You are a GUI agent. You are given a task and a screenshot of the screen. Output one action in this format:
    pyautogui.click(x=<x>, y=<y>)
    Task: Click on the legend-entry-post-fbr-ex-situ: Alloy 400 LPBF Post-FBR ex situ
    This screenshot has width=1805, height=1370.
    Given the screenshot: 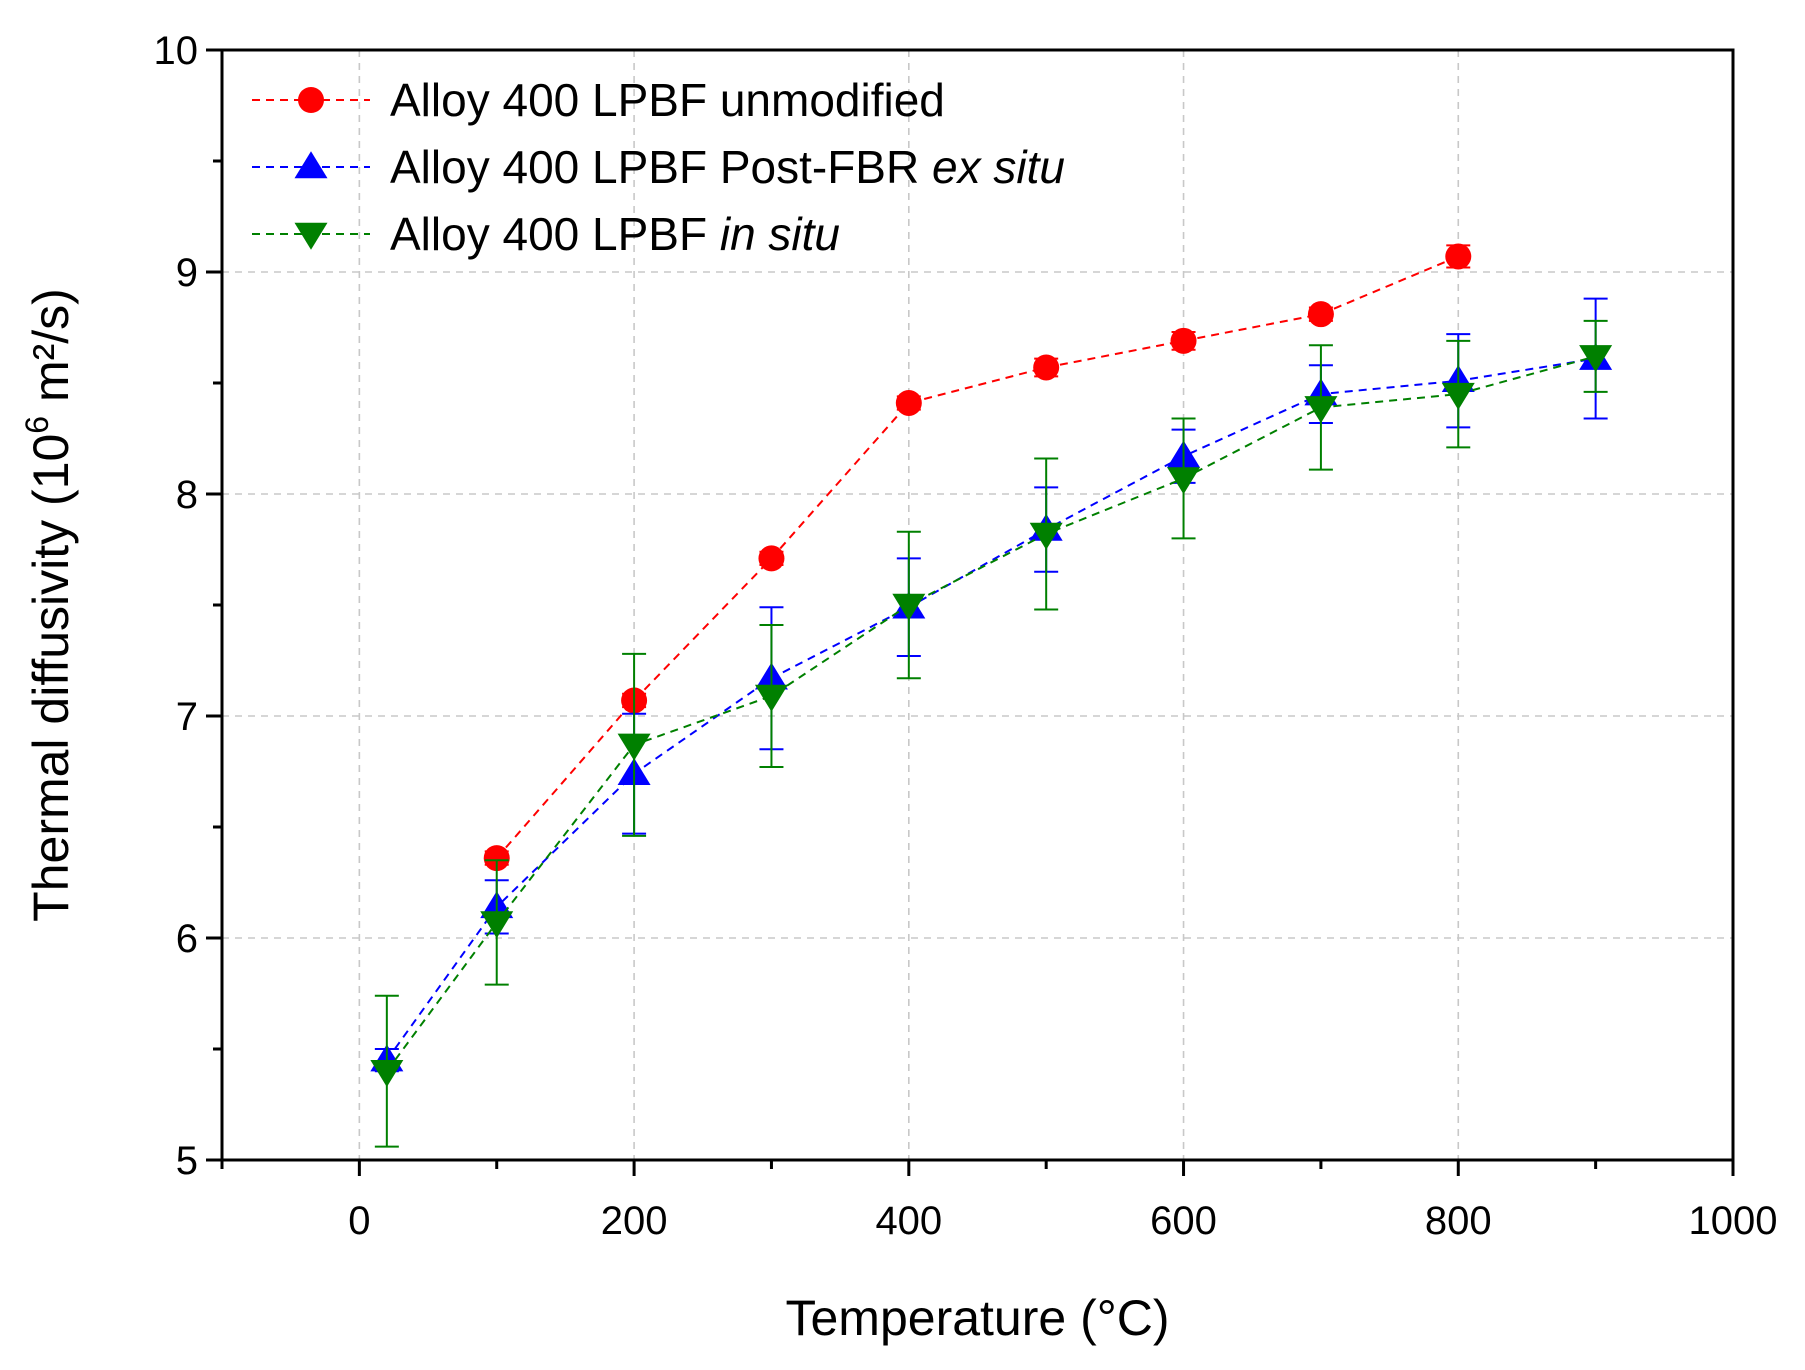 What is the action you would take?
    pyautogui.click(x=658, y=167)
    